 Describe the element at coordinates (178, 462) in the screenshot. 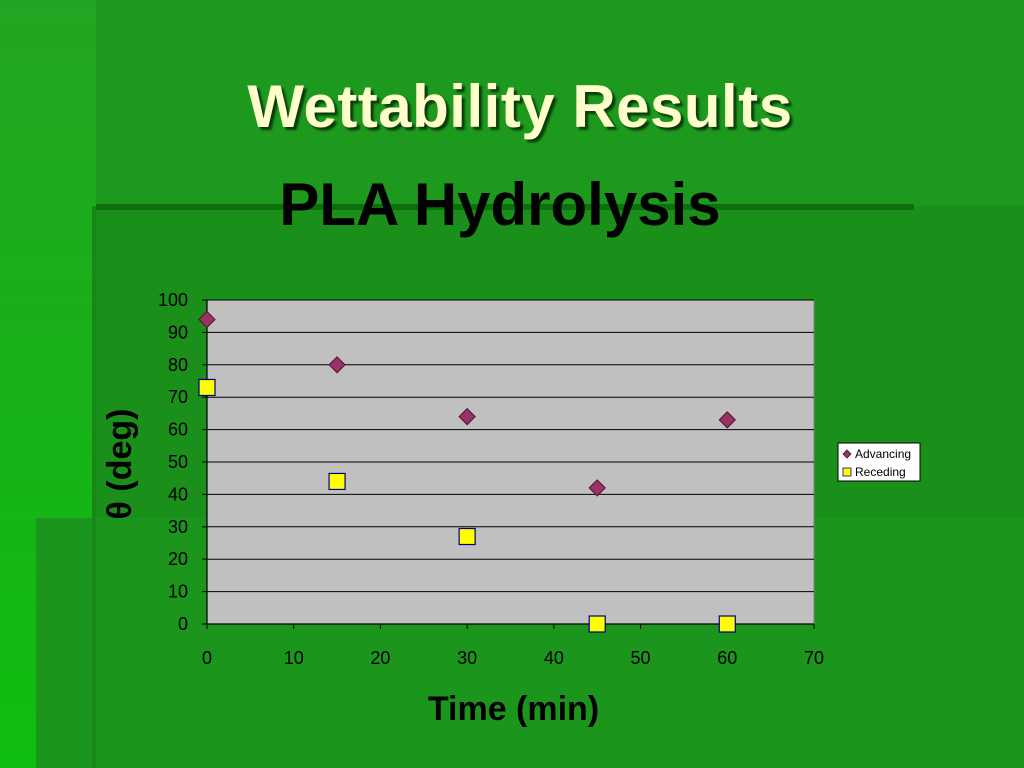

I see `y-tick-label: 50` at that location.